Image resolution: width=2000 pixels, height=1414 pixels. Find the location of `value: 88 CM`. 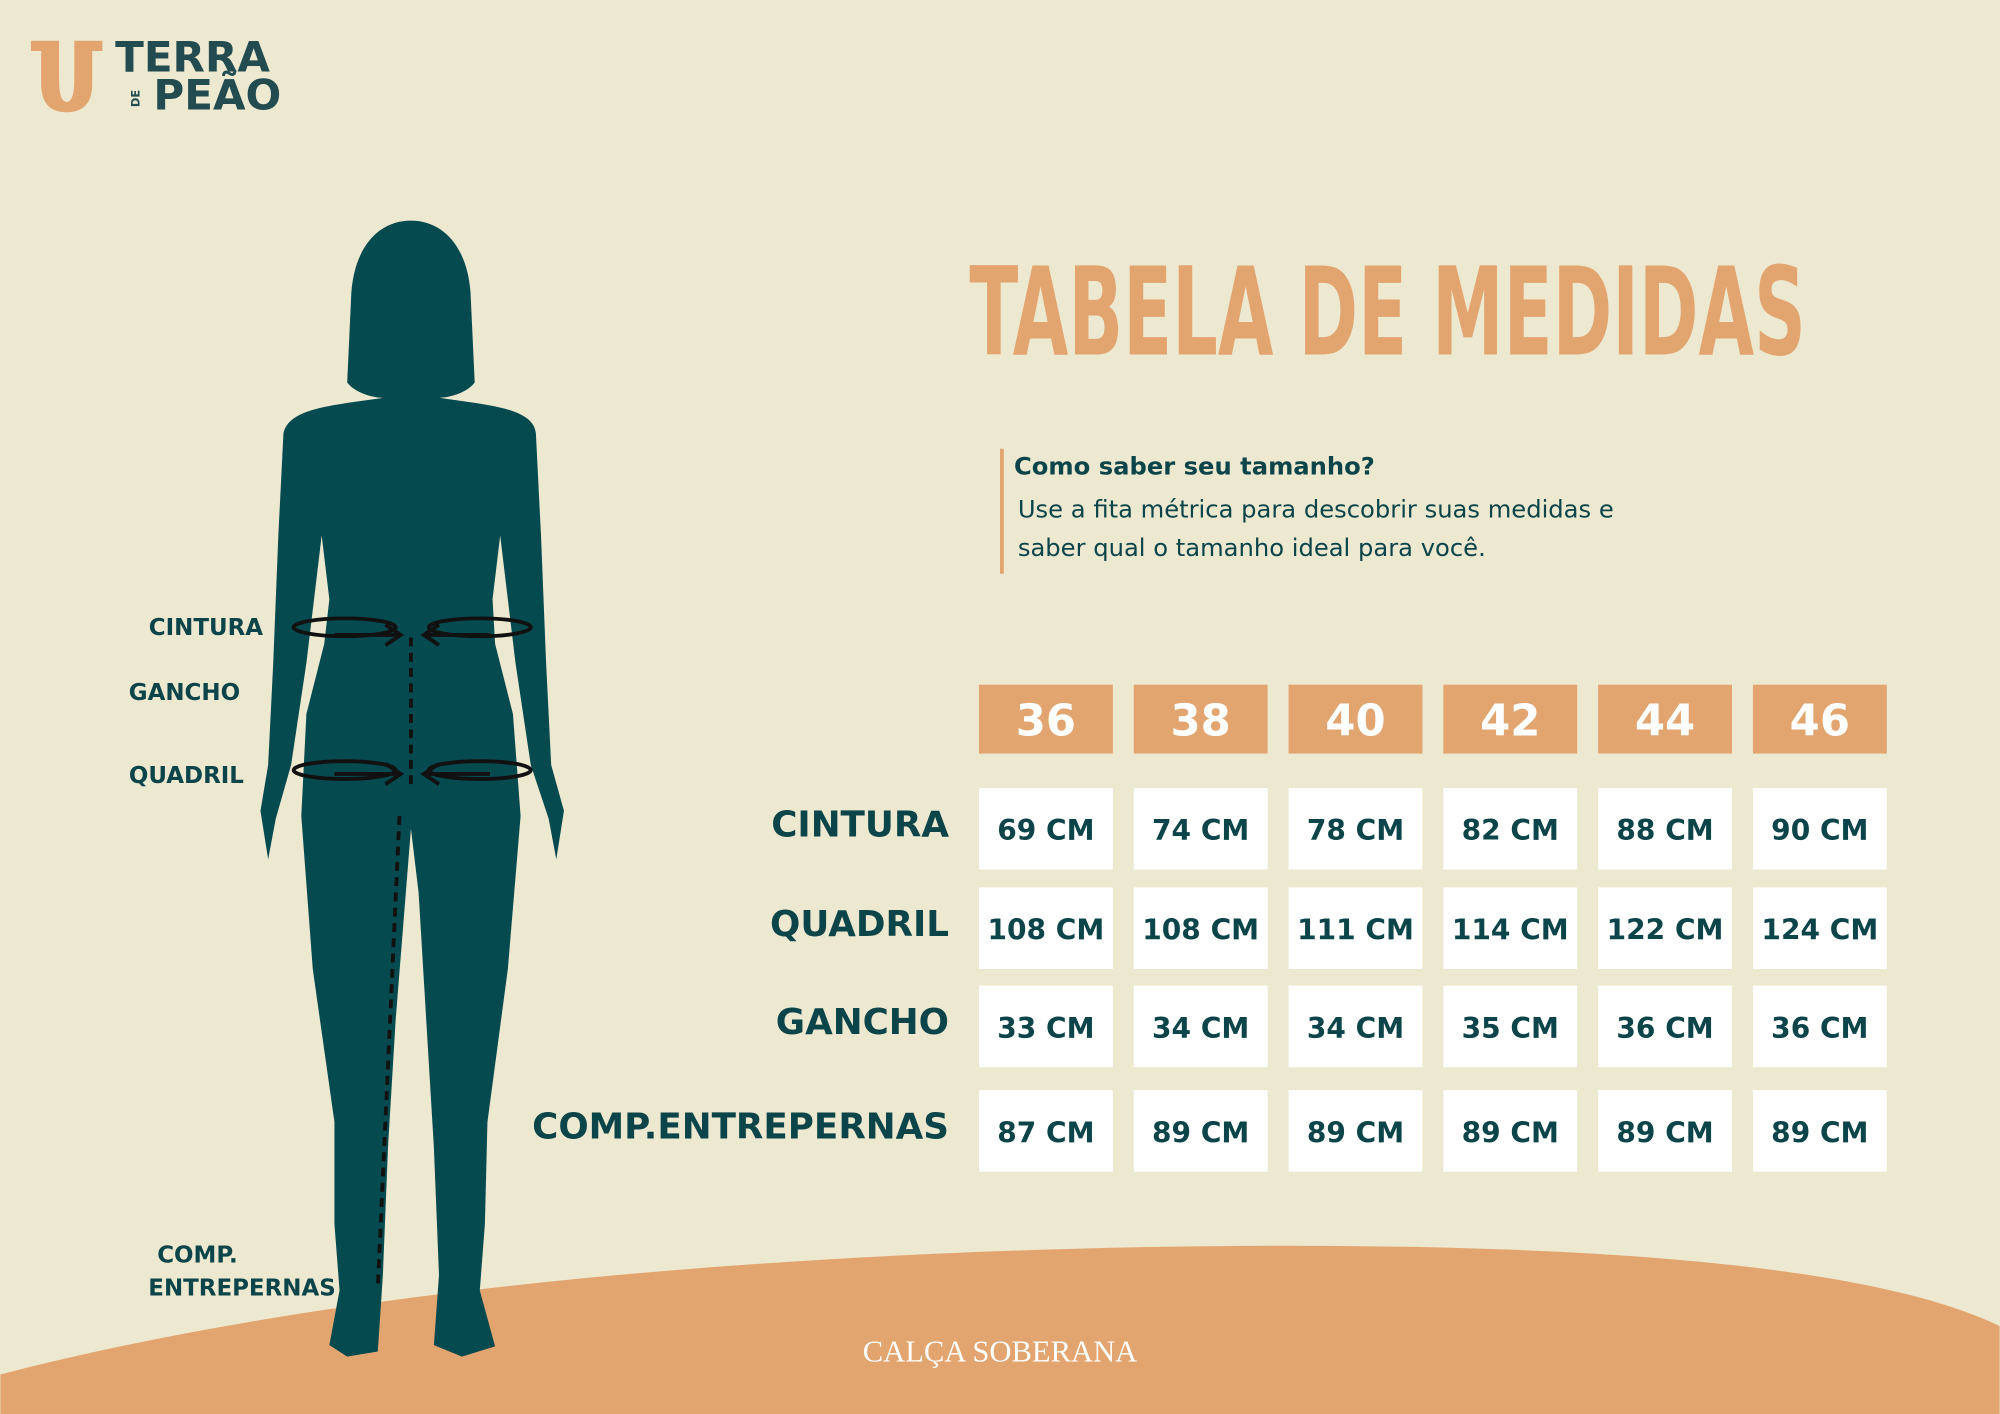

value: 88 CM is located at coordinates (1664, 830).